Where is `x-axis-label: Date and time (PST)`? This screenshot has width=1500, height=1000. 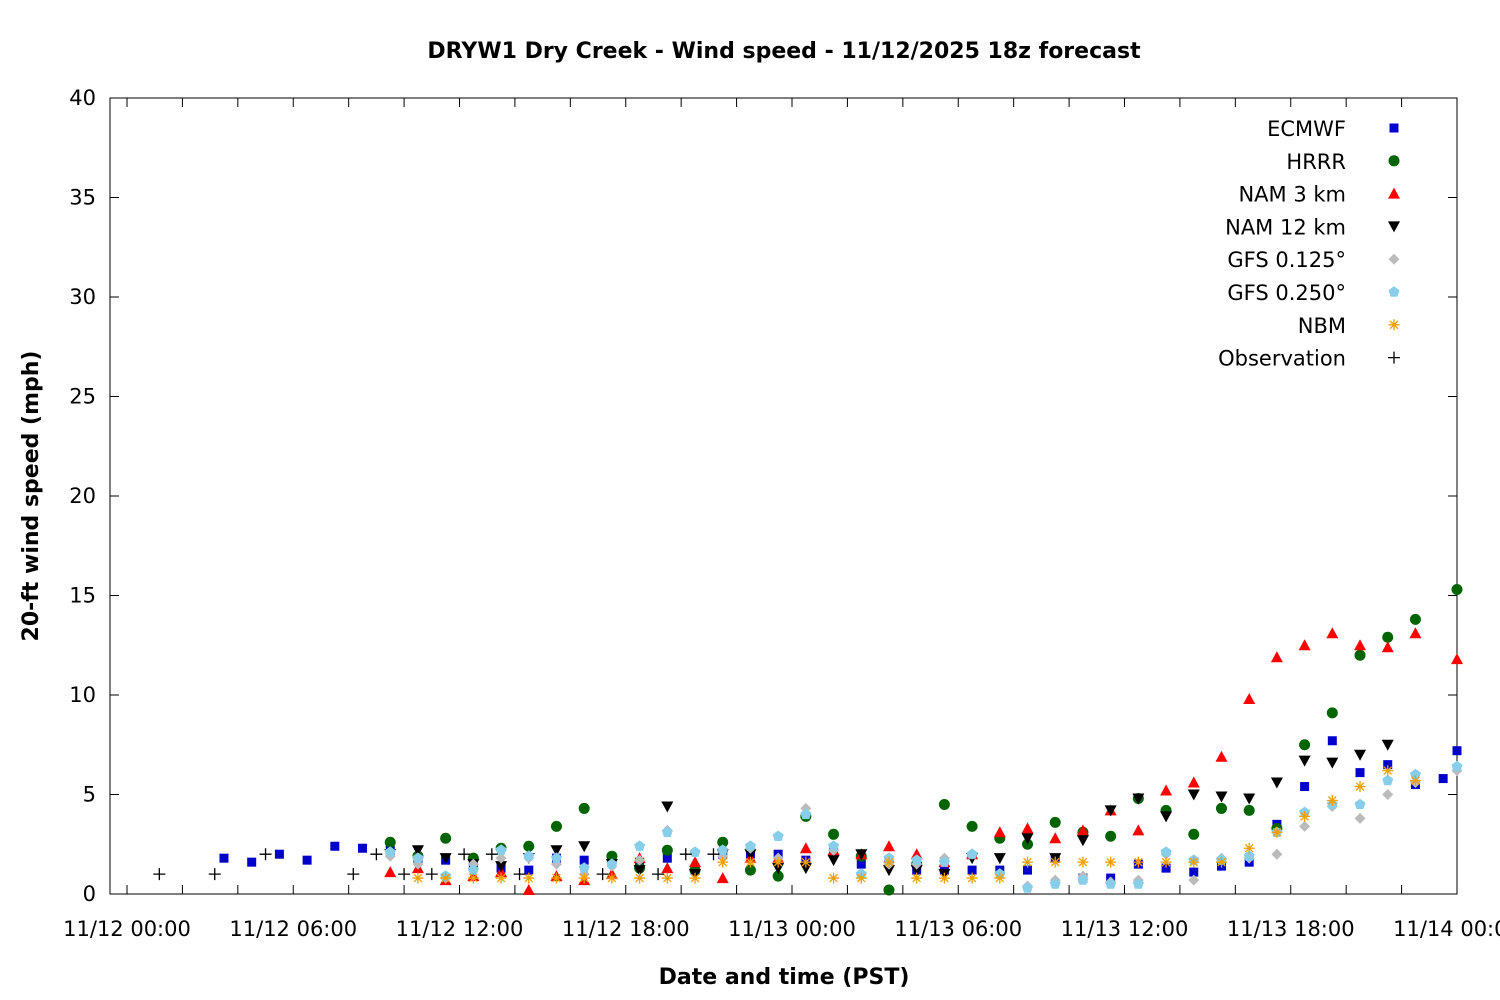 x-axis-label: Date and time (PST) is located at coordinates (784, 977).